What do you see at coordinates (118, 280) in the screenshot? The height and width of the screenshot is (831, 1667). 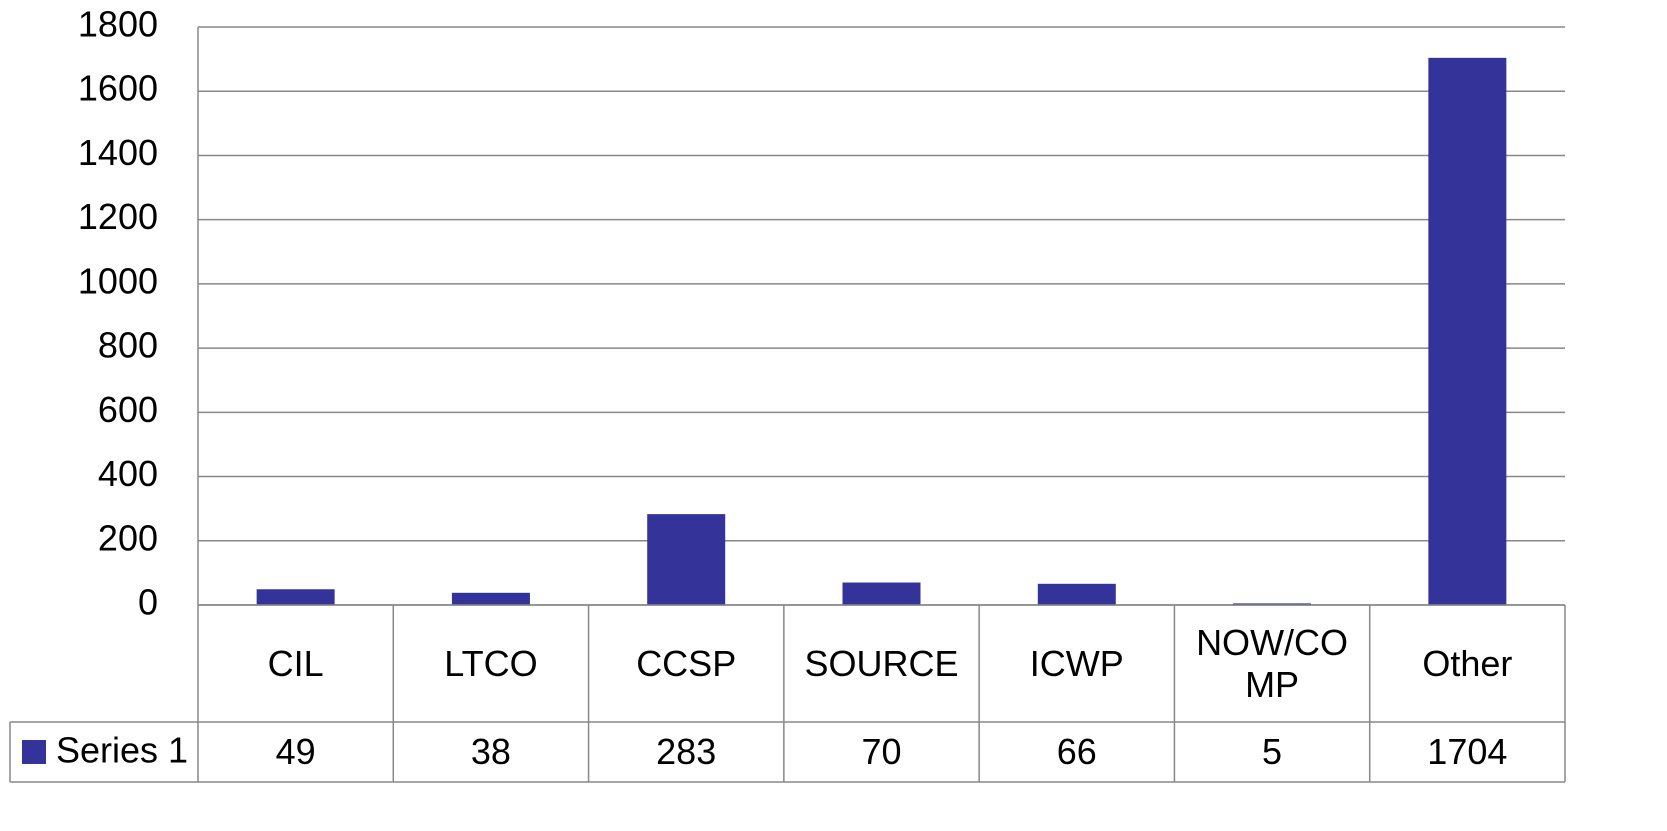 I see `y-tick-label: 1000` at bounding box center [118, 280].